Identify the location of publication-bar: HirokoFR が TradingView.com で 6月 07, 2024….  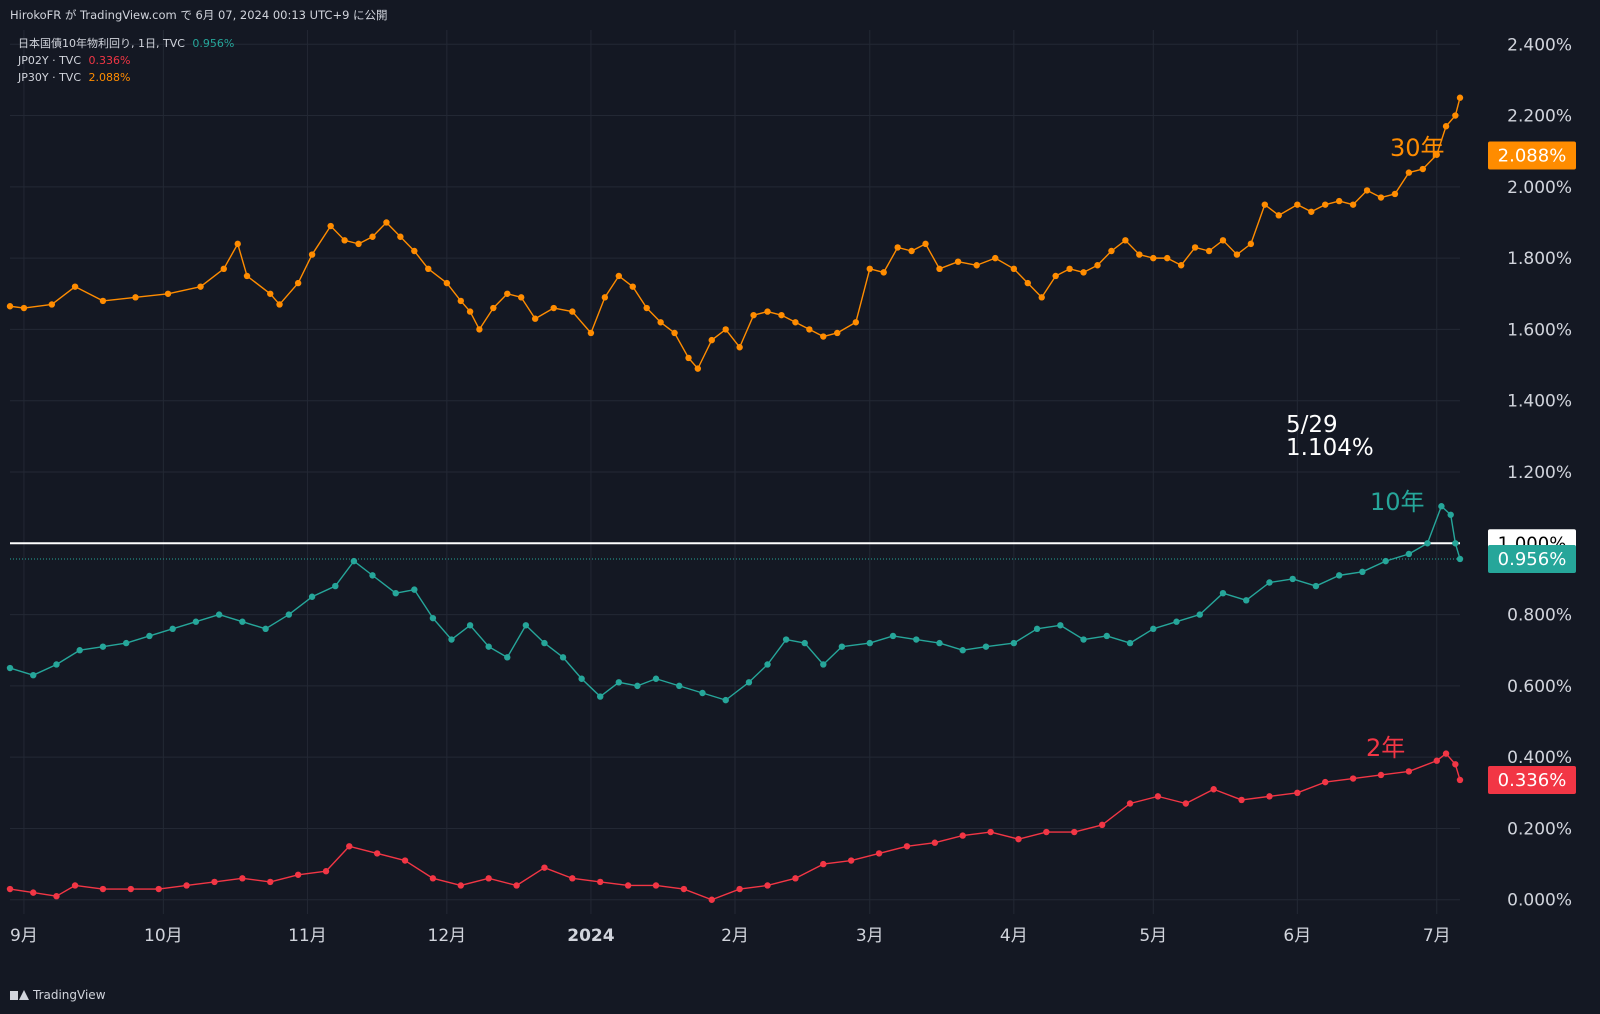
(800, 15).